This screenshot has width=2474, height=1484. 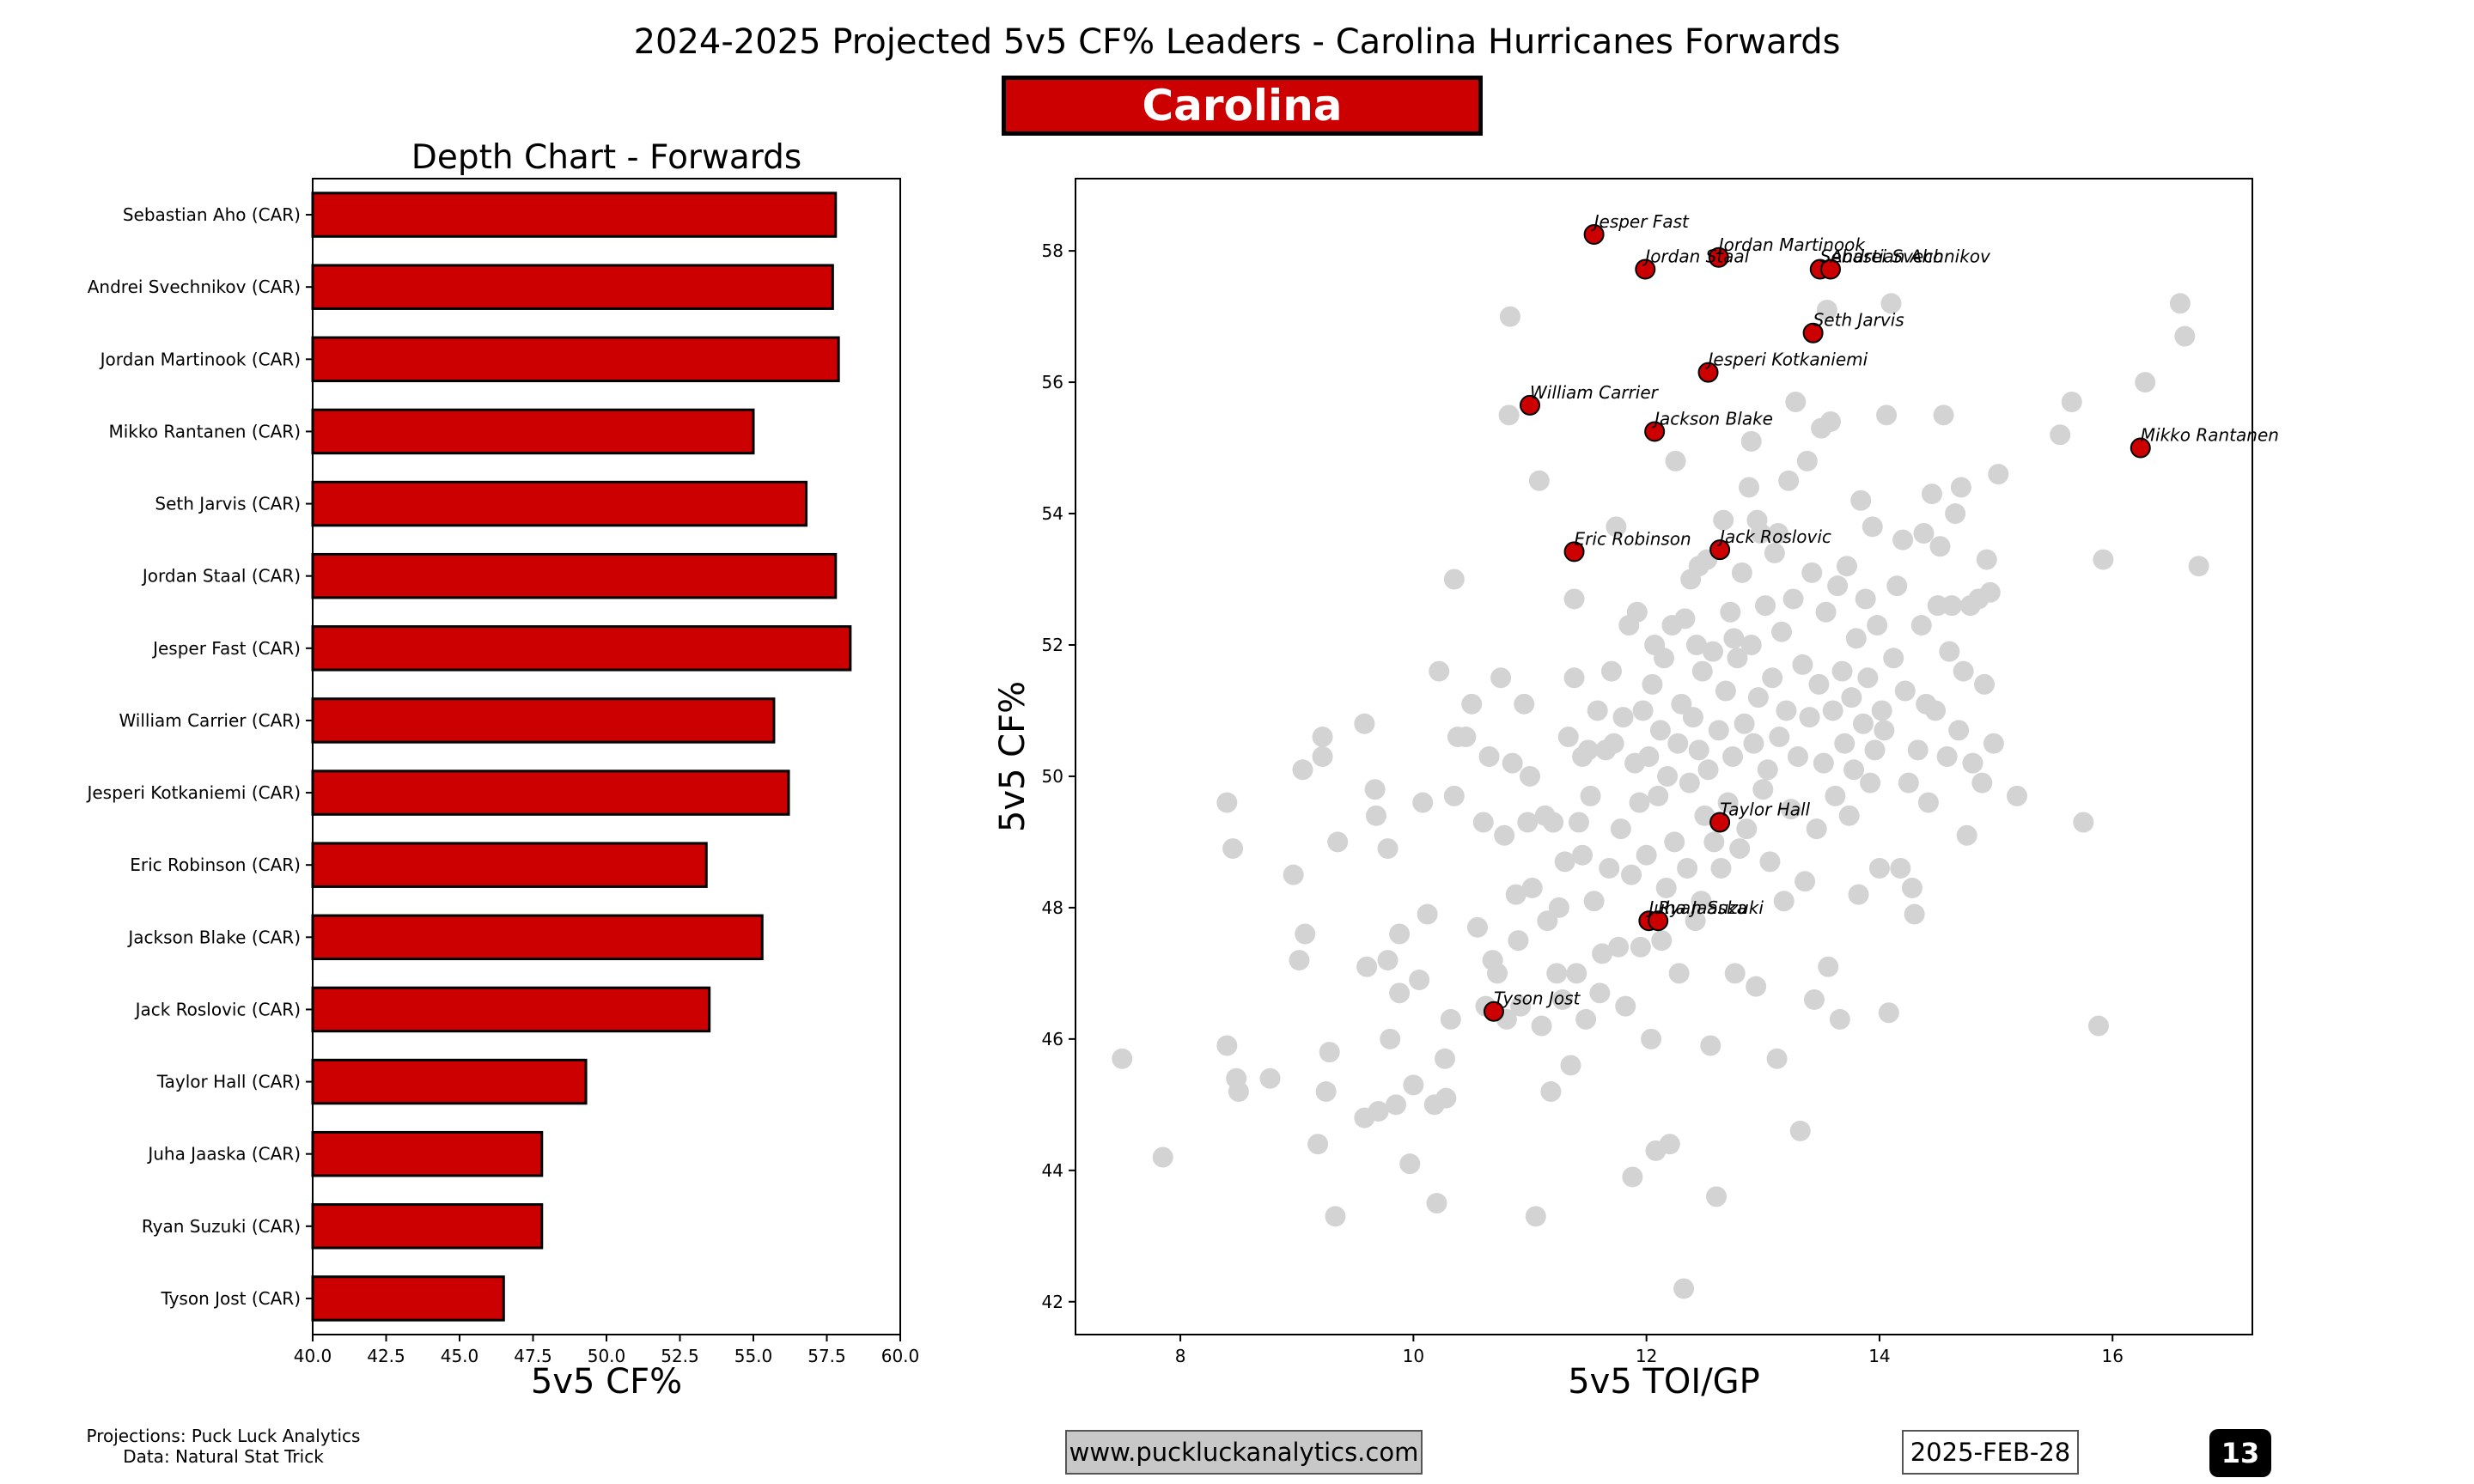 What do you see at coordinates (223, 1456) in the screenshot?
I see `credits-data-source: Data: Natural Stat Trick` at bounding box center [223, 1456].